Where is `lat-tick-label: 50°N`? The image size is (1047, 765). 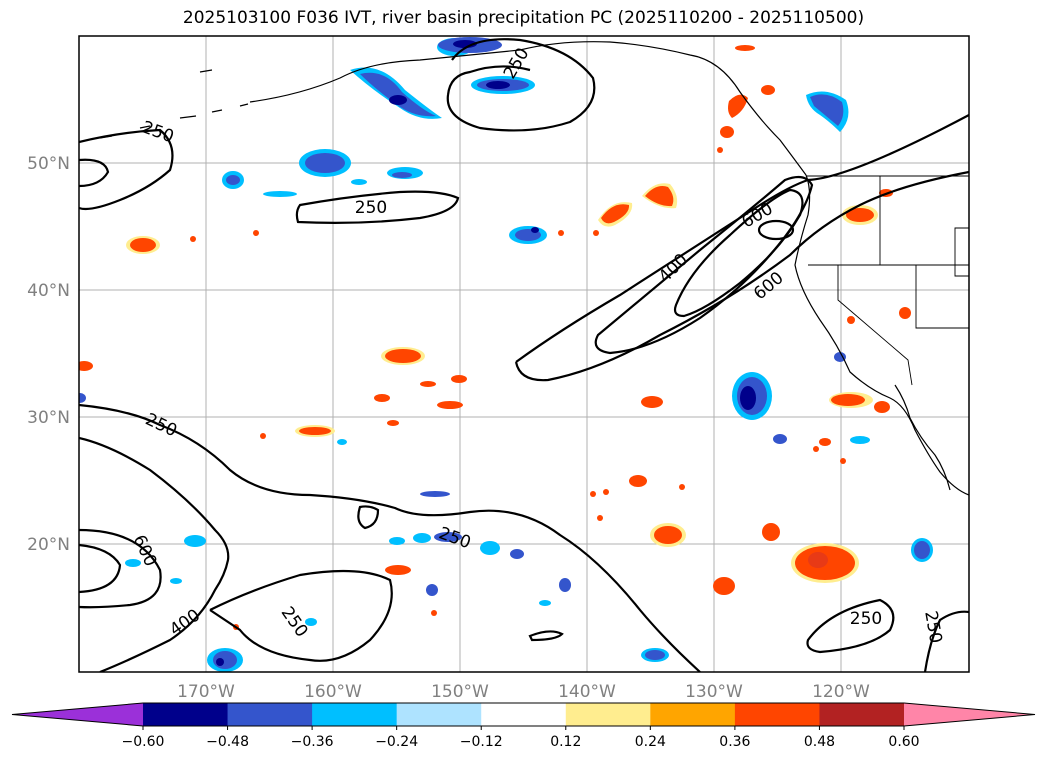 lat-tick-label: 50°N is located at coordinates (48, 164).